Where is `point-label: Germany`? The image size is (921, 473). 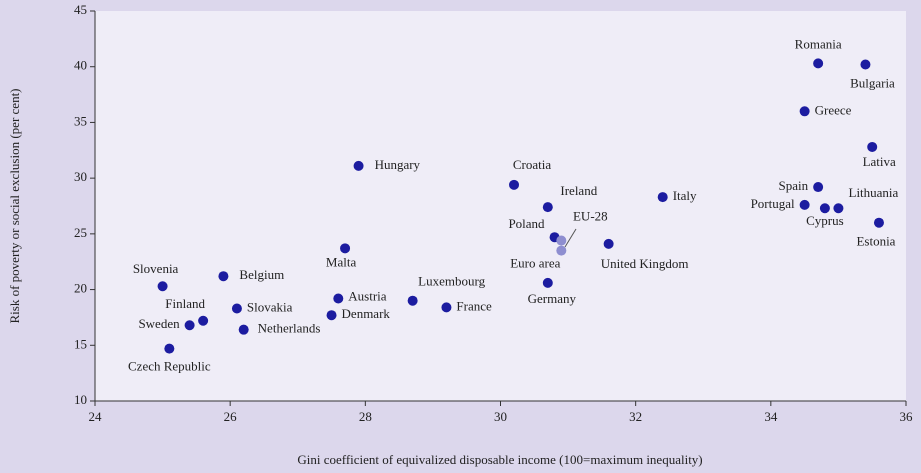
point-label: Germany is located at coordinates (552, 298).